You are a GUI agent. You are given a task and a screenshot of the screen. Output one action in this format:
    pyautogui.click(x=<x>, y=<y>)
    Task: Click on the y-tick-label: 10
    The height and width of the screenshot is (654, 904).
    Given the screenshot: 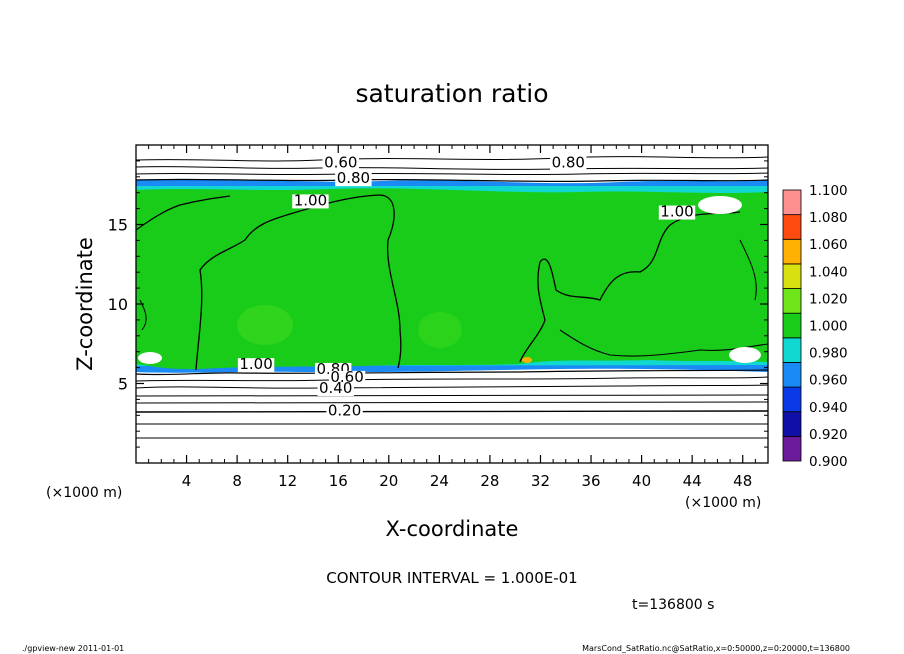 What is the action you would take?
    pyautogui.click(x=118, y=304)
    